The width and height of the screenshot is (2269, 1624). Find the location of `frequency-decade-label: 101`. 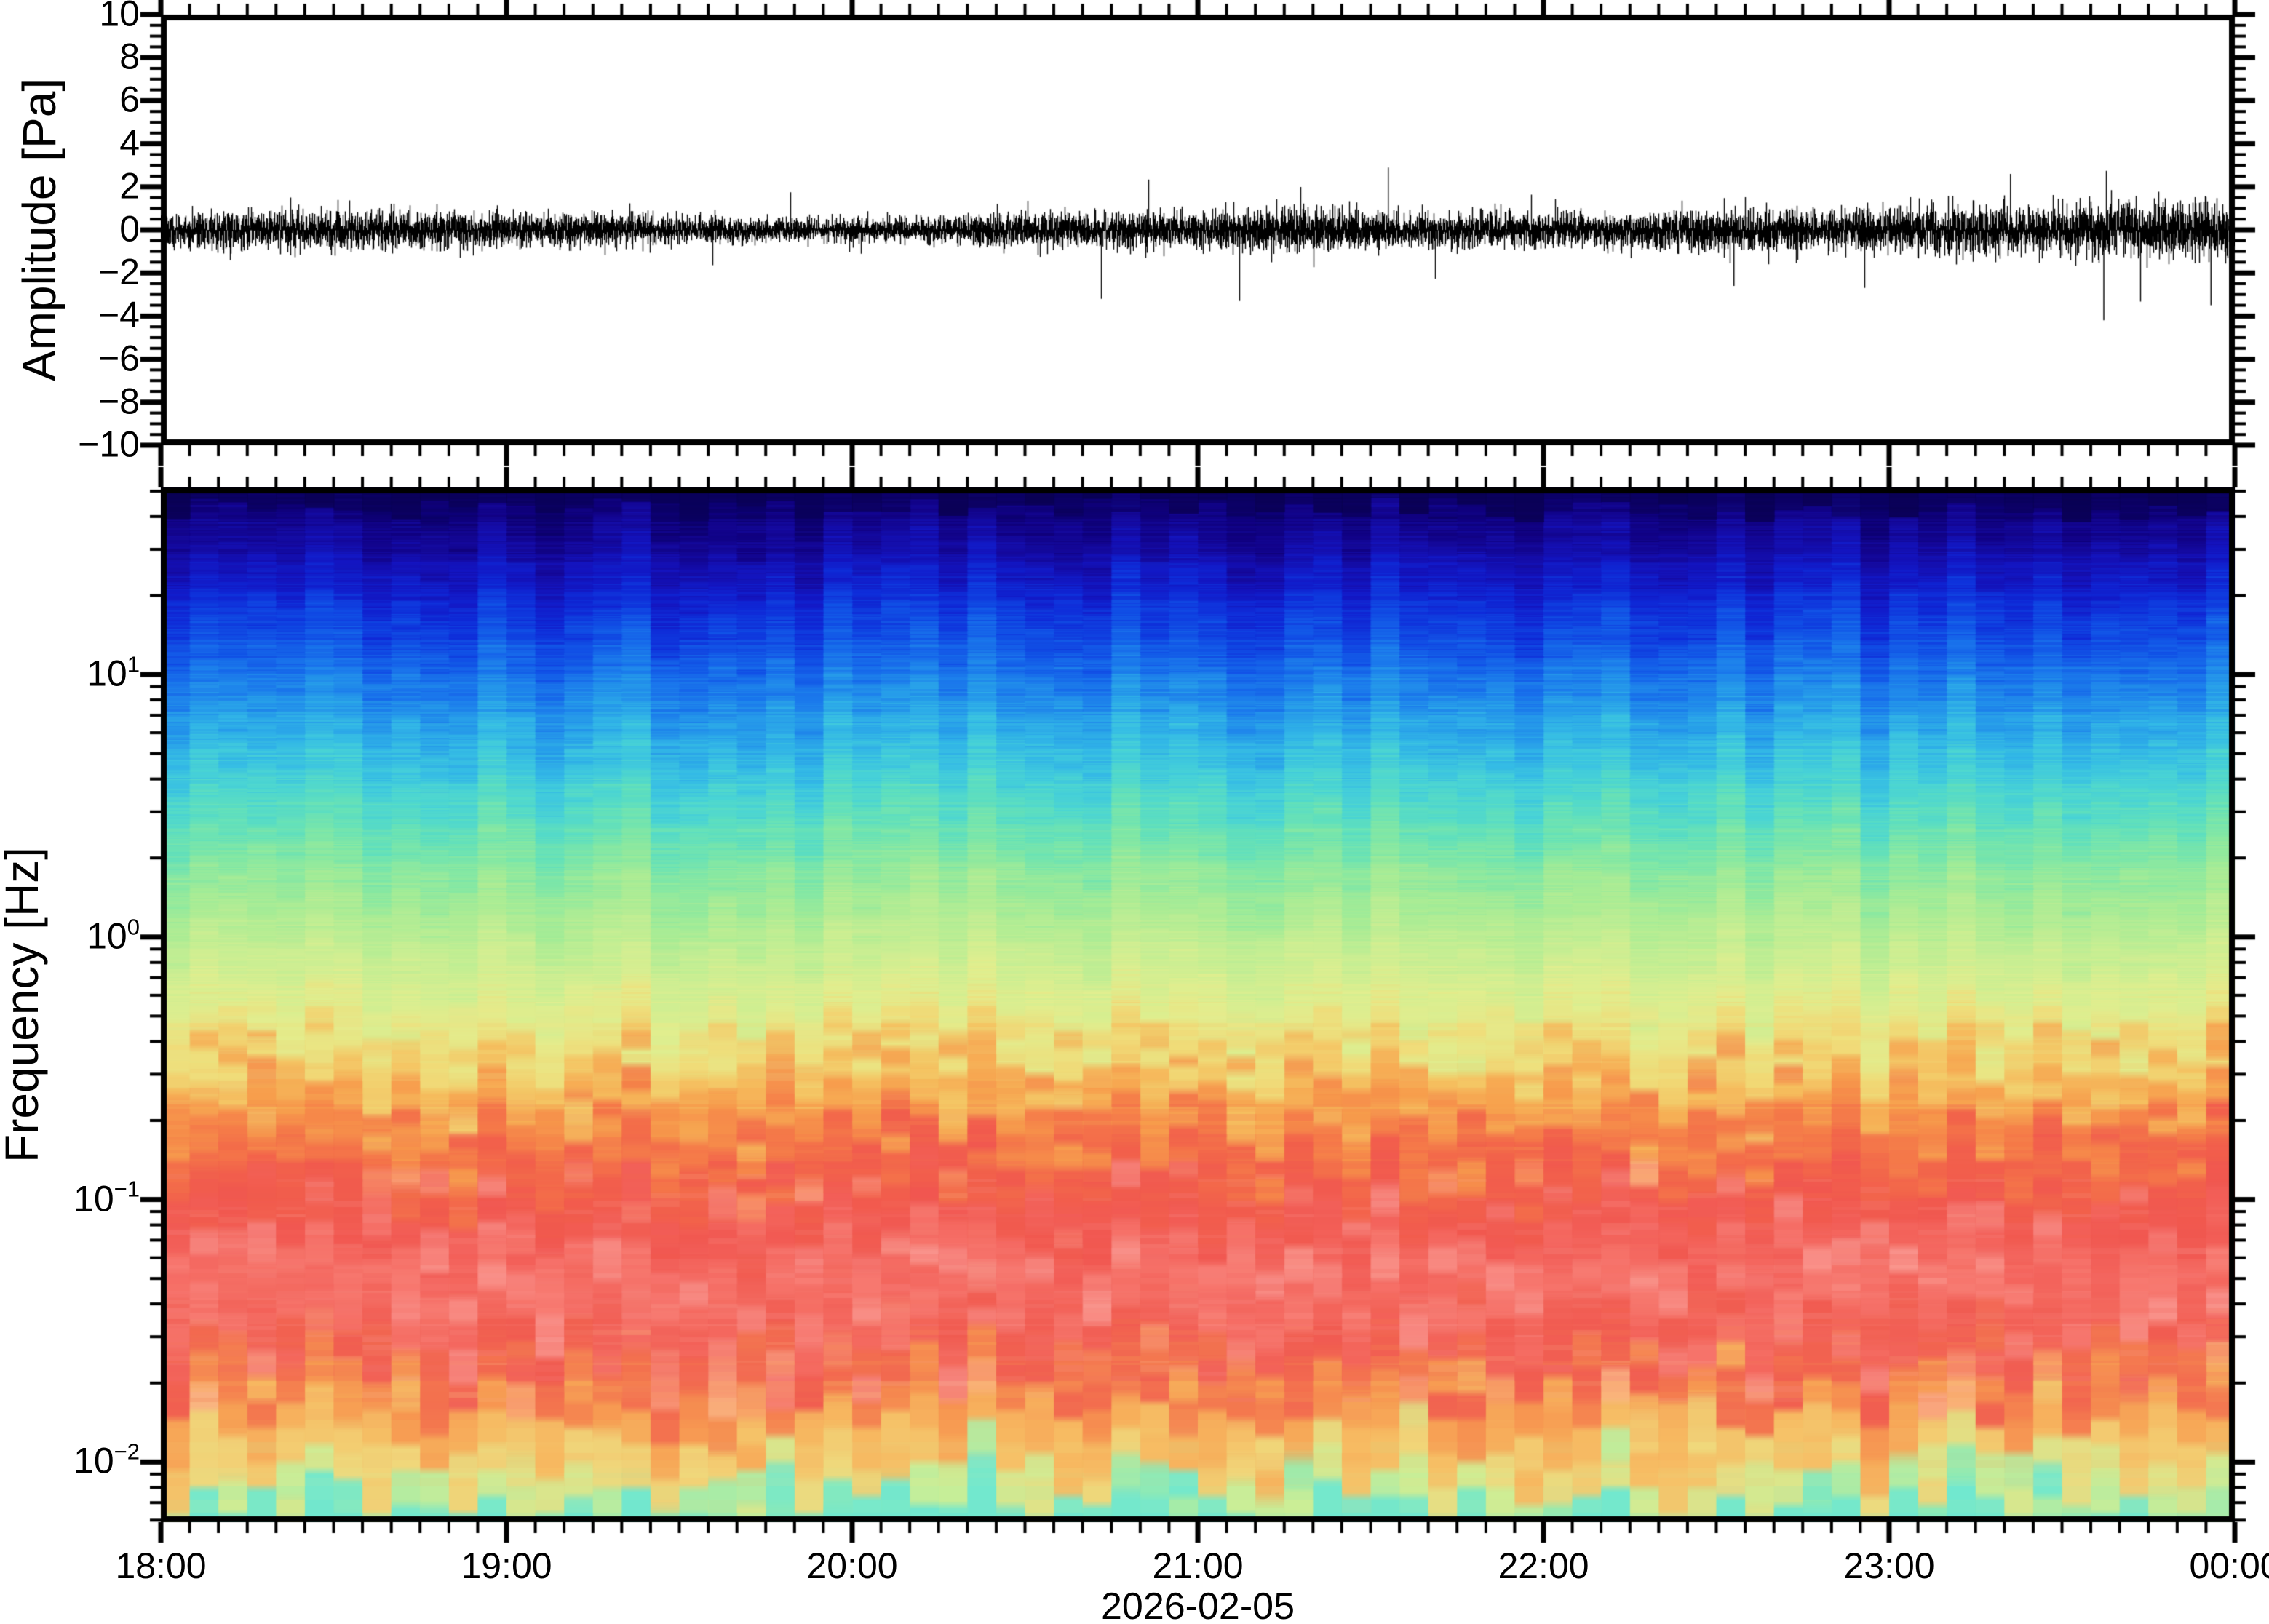

frequency-decade-label: 101 is located at coordinates (114, 672).